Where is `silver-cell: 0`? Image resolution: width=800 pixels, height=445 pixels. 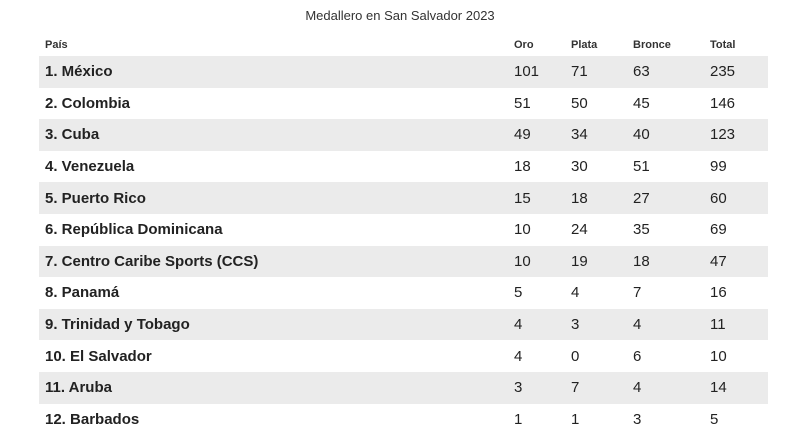
silver-cell: 0 is located at coordinates (575, 356).